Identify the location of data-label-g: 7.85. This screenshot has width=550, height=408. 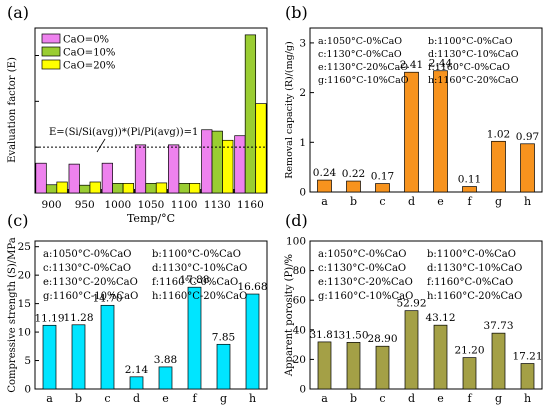
(223, 337).